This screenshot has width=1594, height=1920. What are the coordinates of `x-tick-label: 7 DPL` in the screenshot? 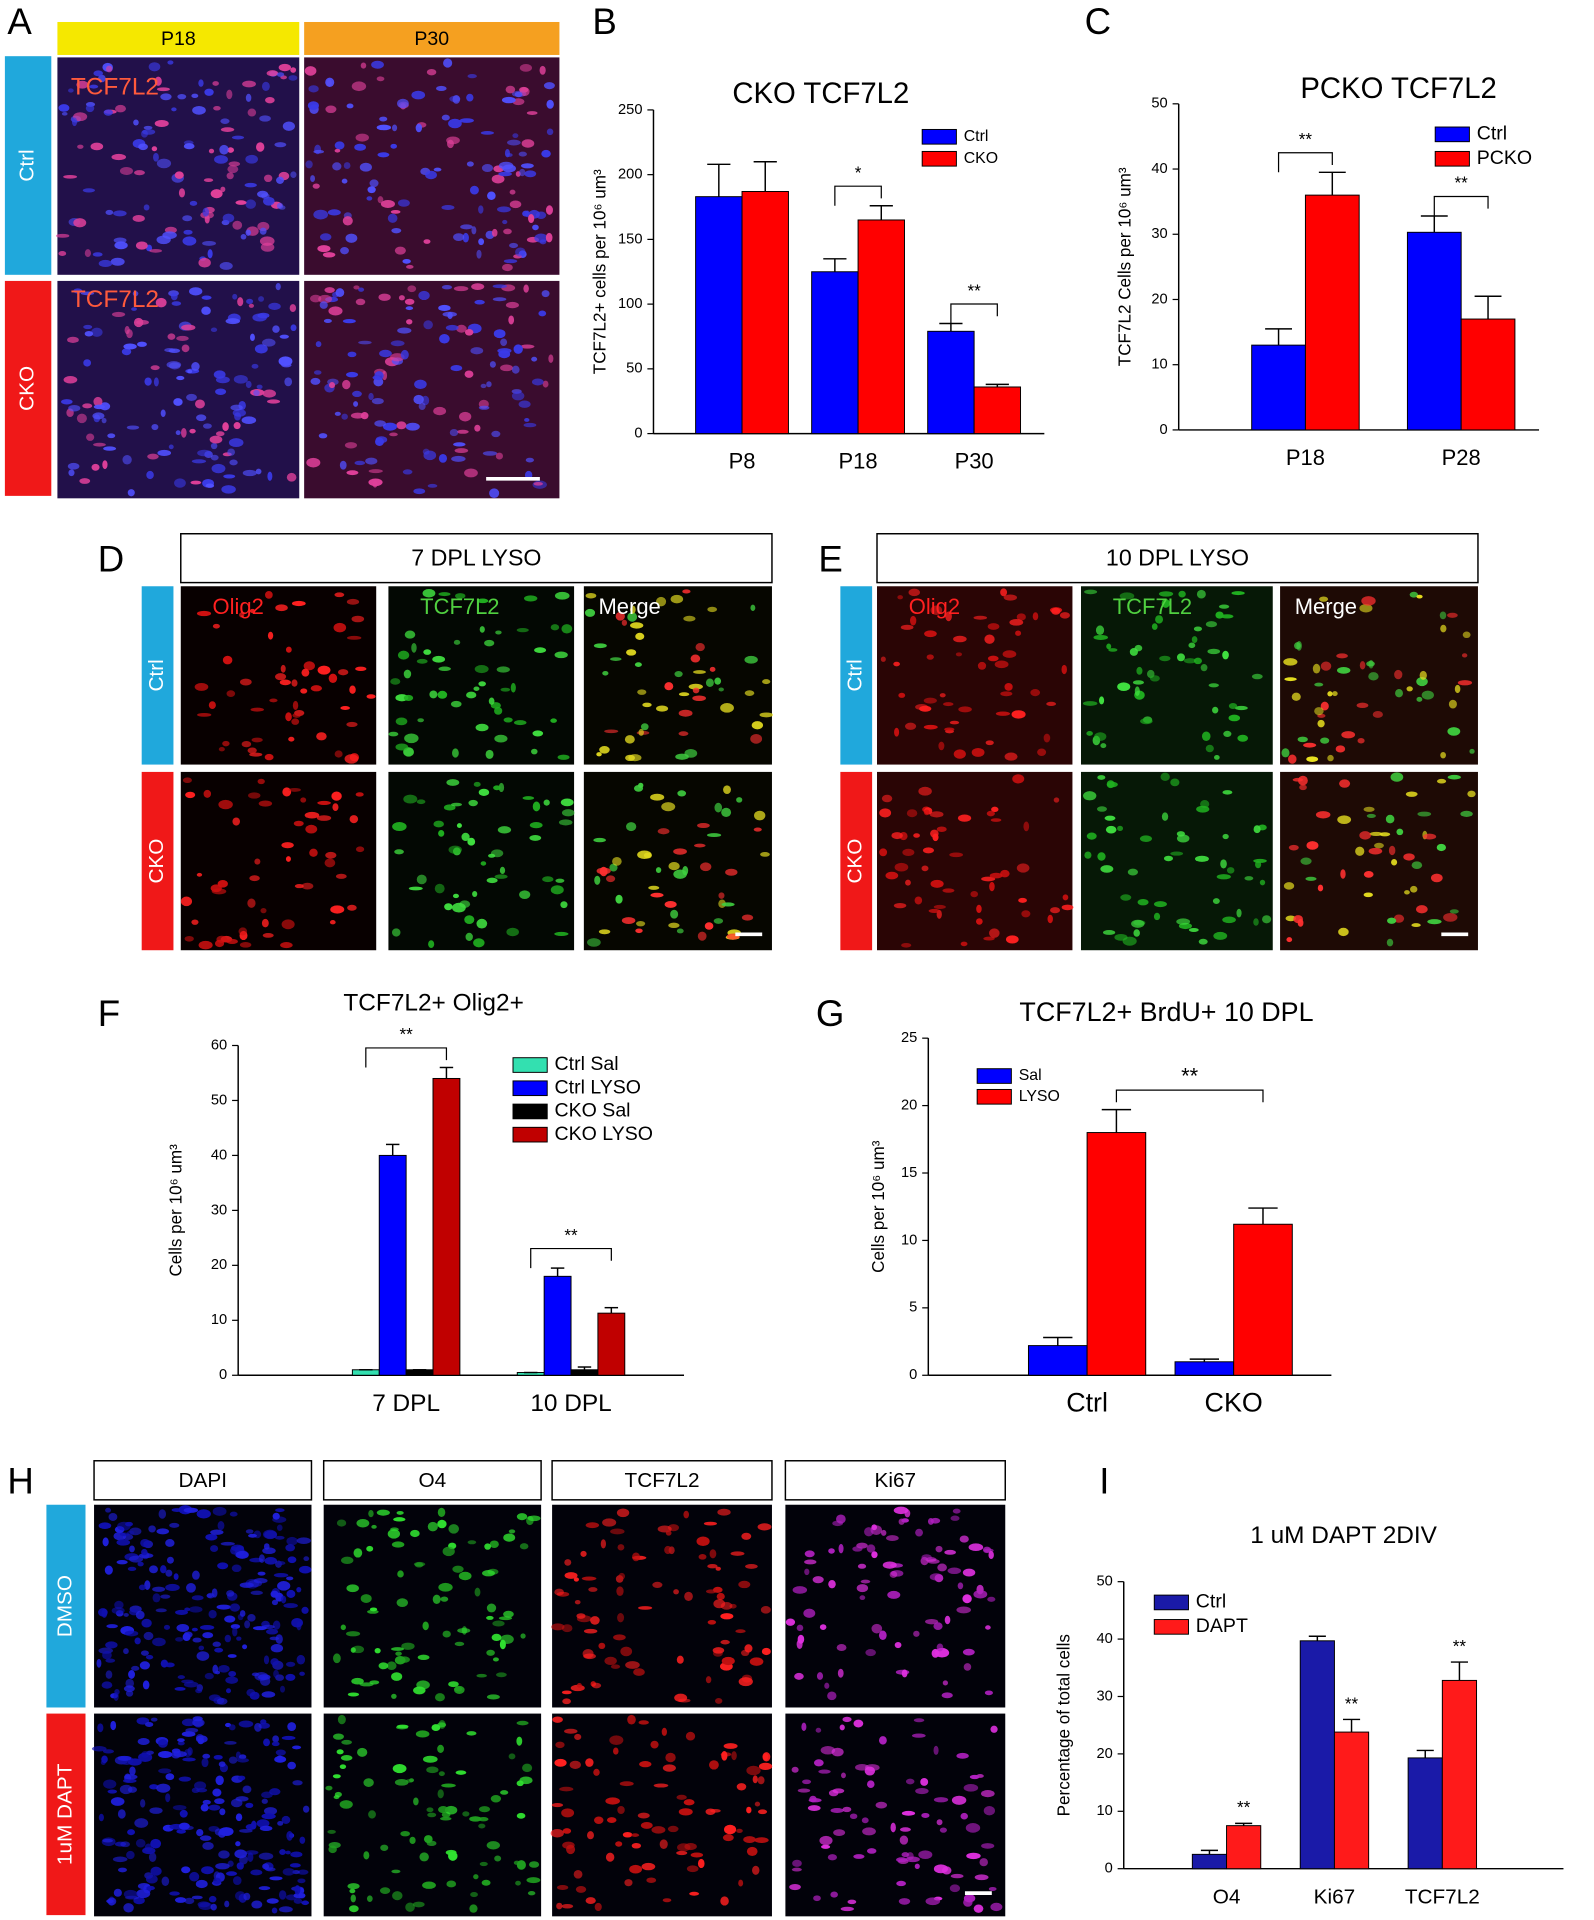 It's located at (406, 1403).